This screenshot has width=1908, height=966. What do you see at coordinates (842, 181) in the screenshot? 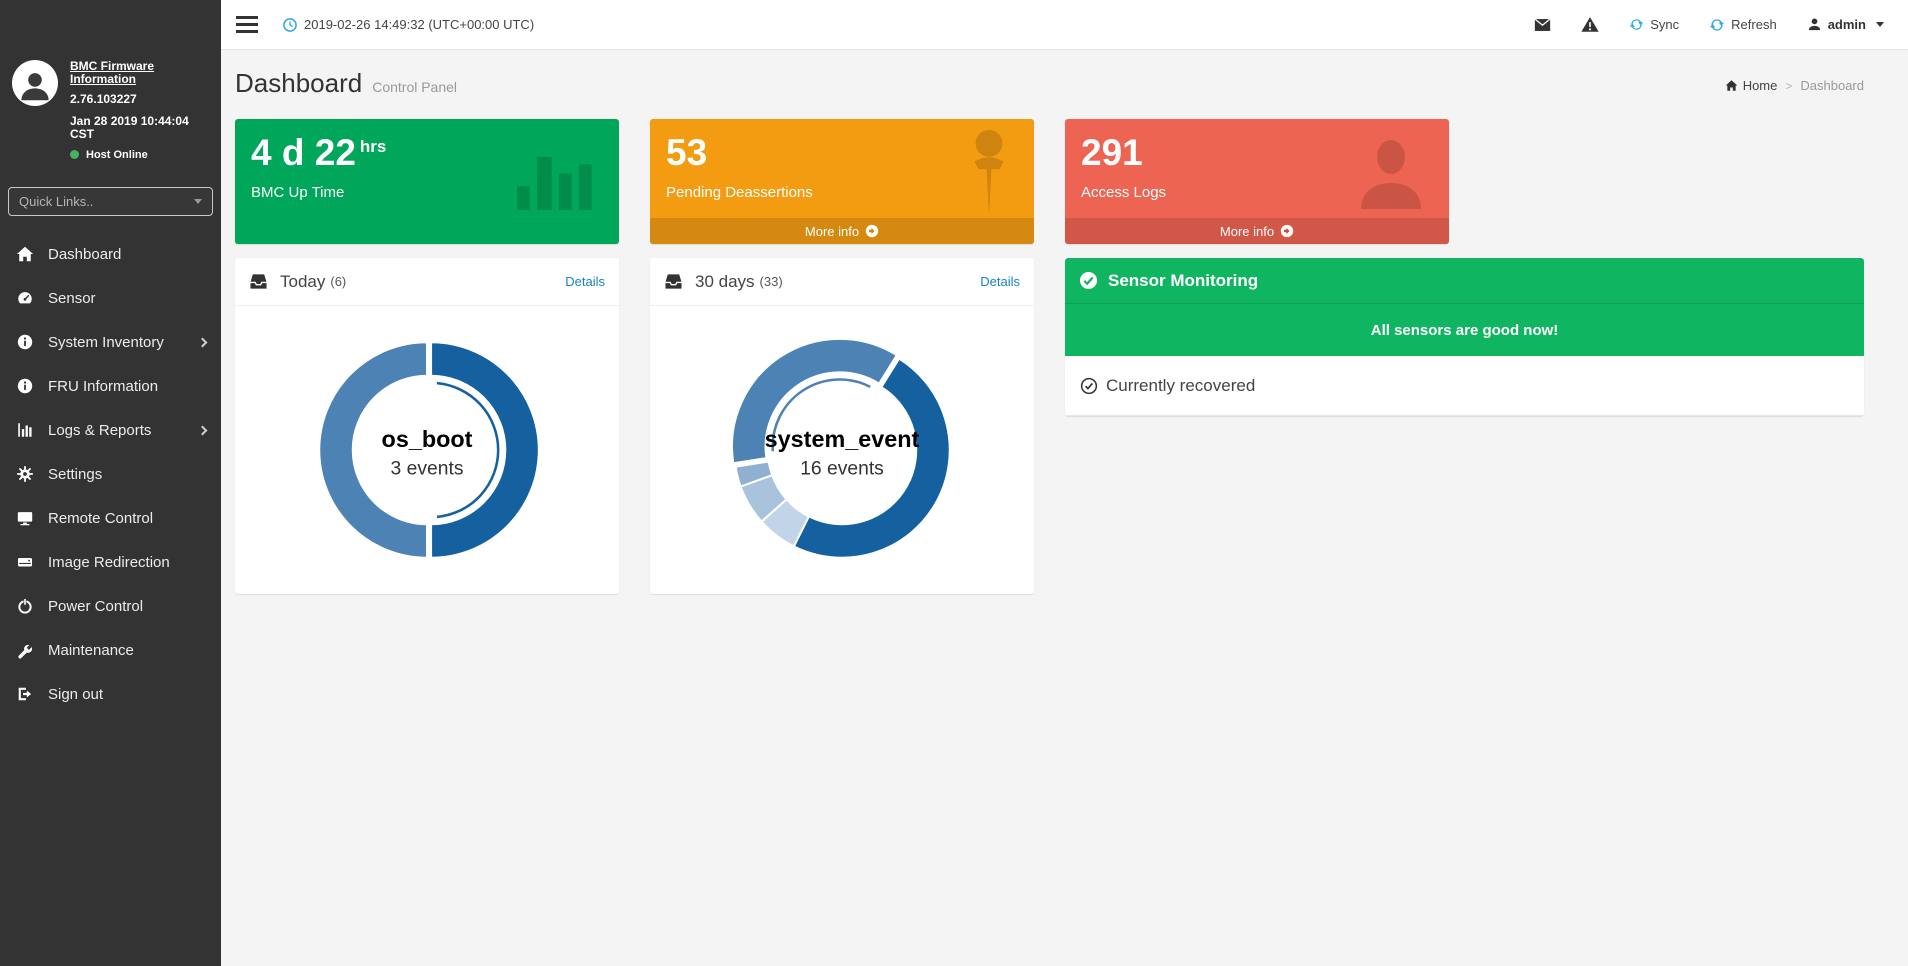
I see `pending-deassertions-card: 53 Pending Deassertions More info` at bounding box center [842, 181].